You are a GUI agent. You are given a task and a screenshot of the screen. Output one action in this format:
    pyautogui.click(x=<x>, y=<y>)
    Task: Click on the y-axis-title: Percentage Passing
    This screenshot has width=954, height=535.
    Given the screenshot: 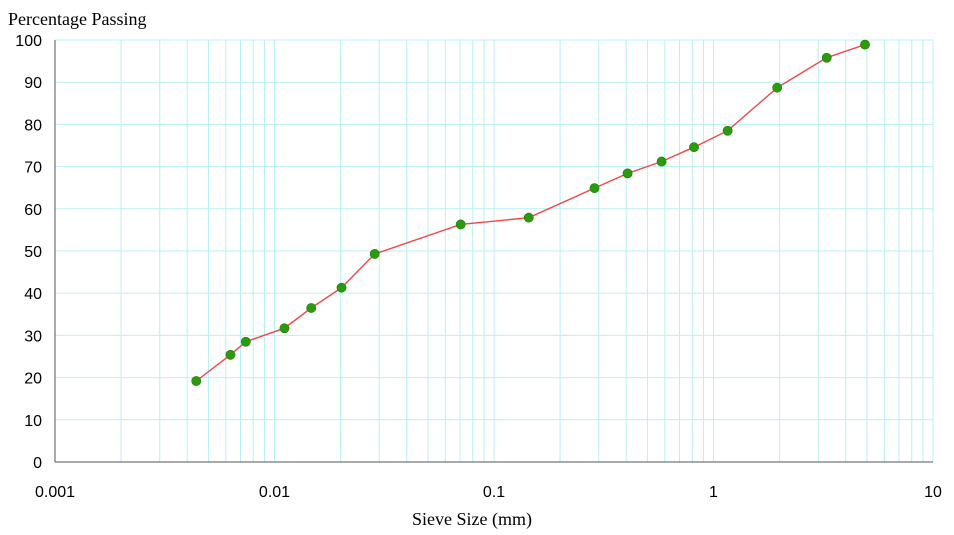 What is the action you would take?
    pyautogui.click(x=77, y=19)
    